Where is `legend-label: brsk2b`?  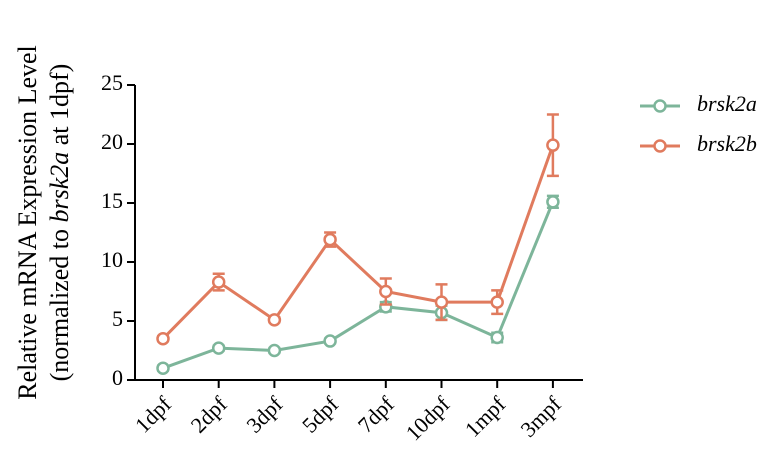
legend-label: brsk2b is located at coordinates (727, 143).